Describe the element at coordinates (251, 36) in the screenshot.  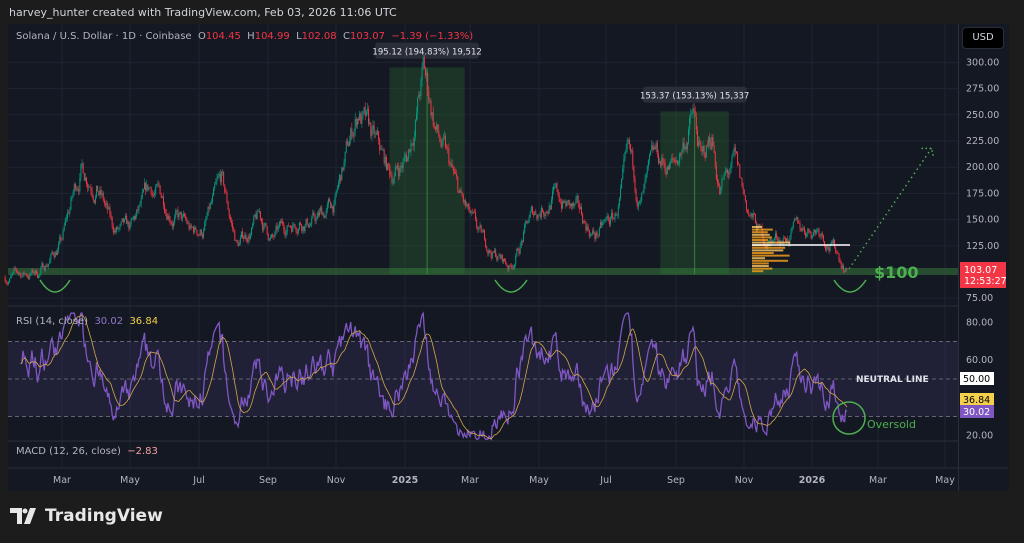
I see `high-label: H` at that location.